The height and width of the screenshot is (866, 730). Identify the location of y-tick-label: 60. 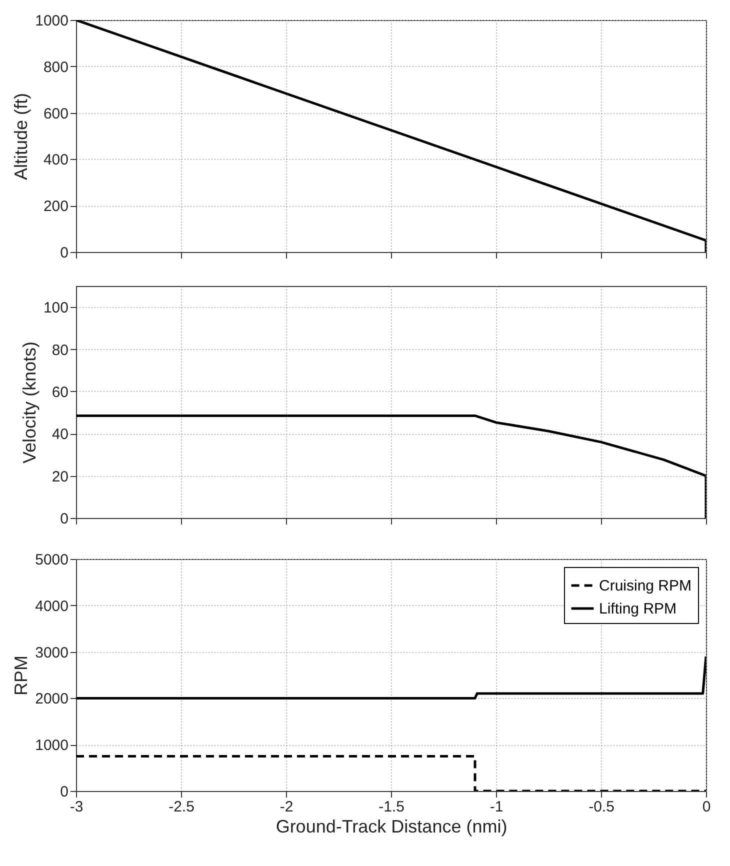
(60, 392).